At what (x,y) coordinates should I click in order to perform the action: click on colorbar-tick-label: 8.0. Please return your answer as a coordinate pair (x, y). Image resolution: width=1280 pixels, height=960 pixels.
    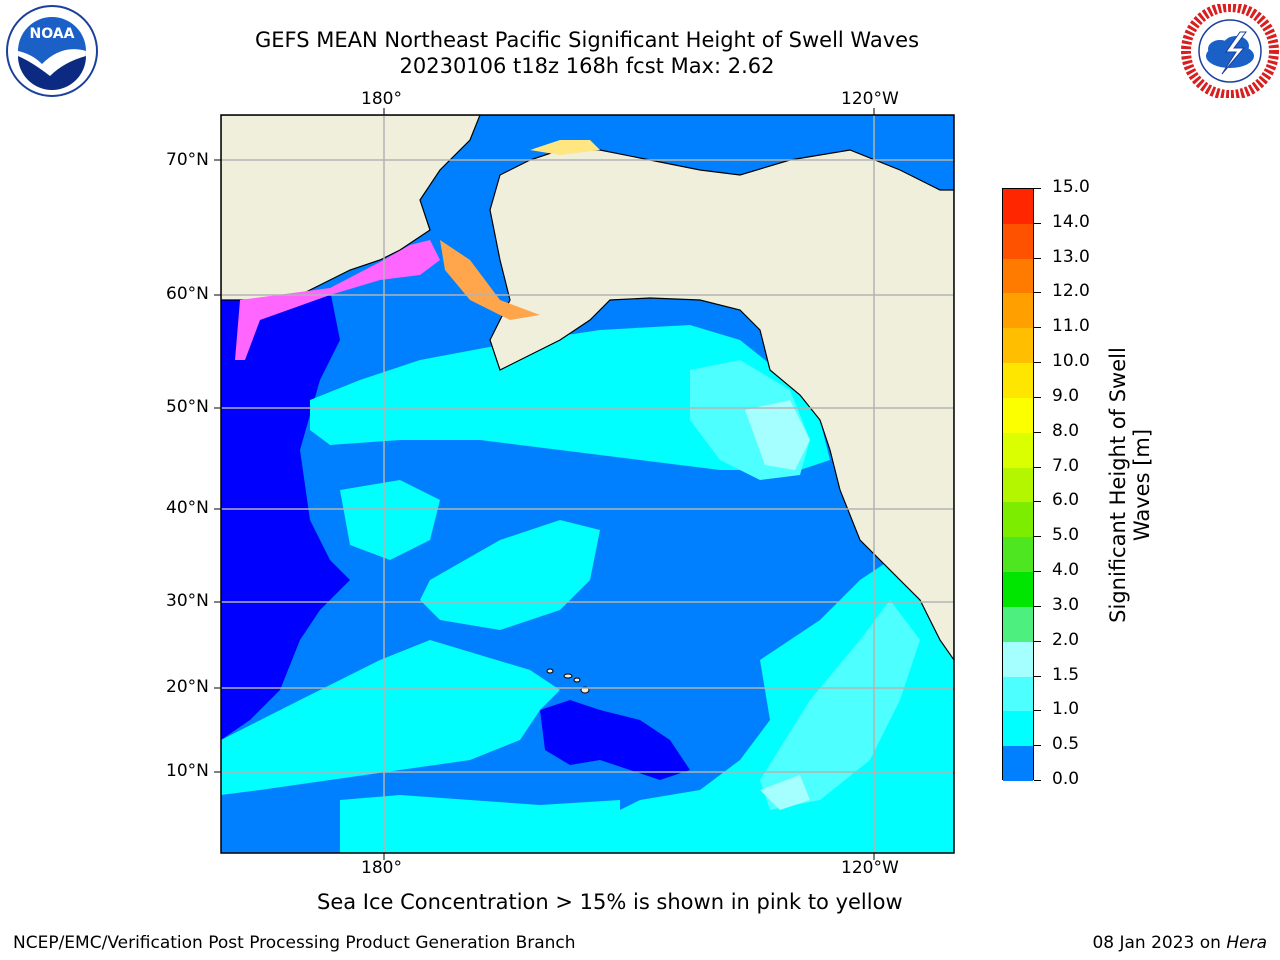
    Looking at the image, I should click on (1066, 430).